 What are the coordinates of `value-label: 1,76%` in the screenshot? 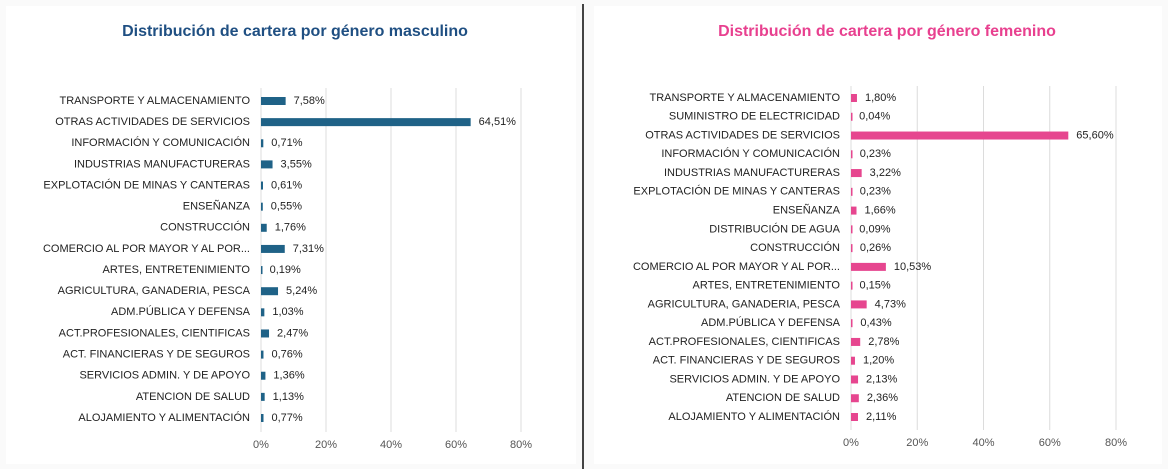 It's located at (290, 228).